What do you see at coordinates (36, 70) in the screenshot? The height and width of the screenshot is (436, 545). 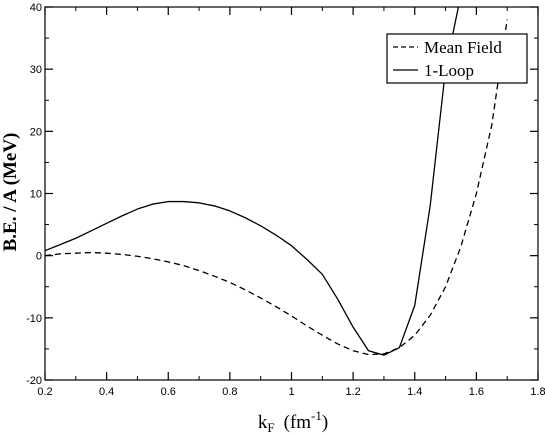 I see `y-tick-label: 30` at bounding box center [36, 70].